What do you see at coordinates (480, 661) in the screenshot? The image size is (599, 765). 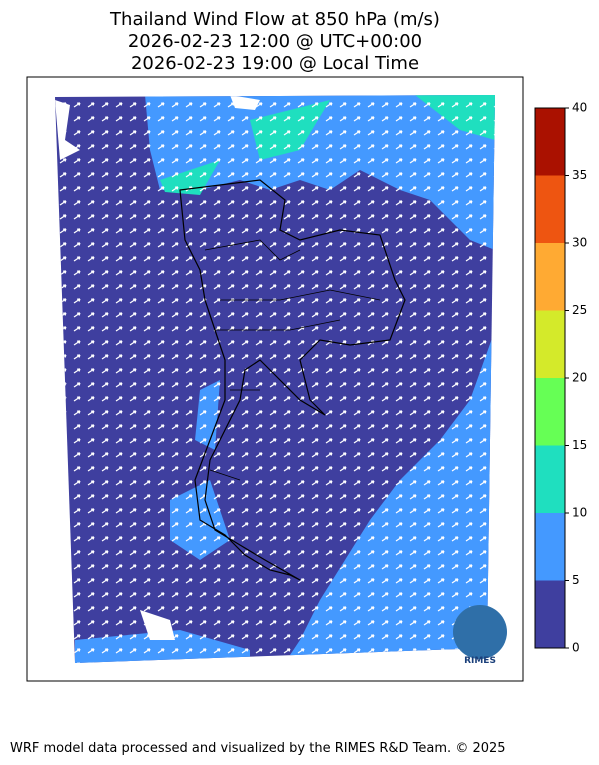 I see `logo-text: RIMES` at bounding box center [480, 661].